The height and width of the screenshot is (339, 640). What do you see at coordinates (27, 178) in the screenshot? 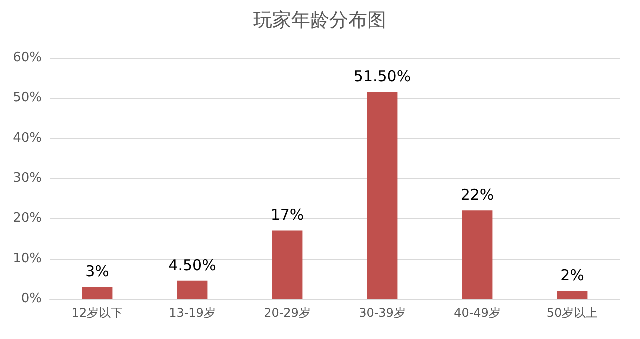
I see `y-tick-label: 30%` at bounding box center [27, 178].